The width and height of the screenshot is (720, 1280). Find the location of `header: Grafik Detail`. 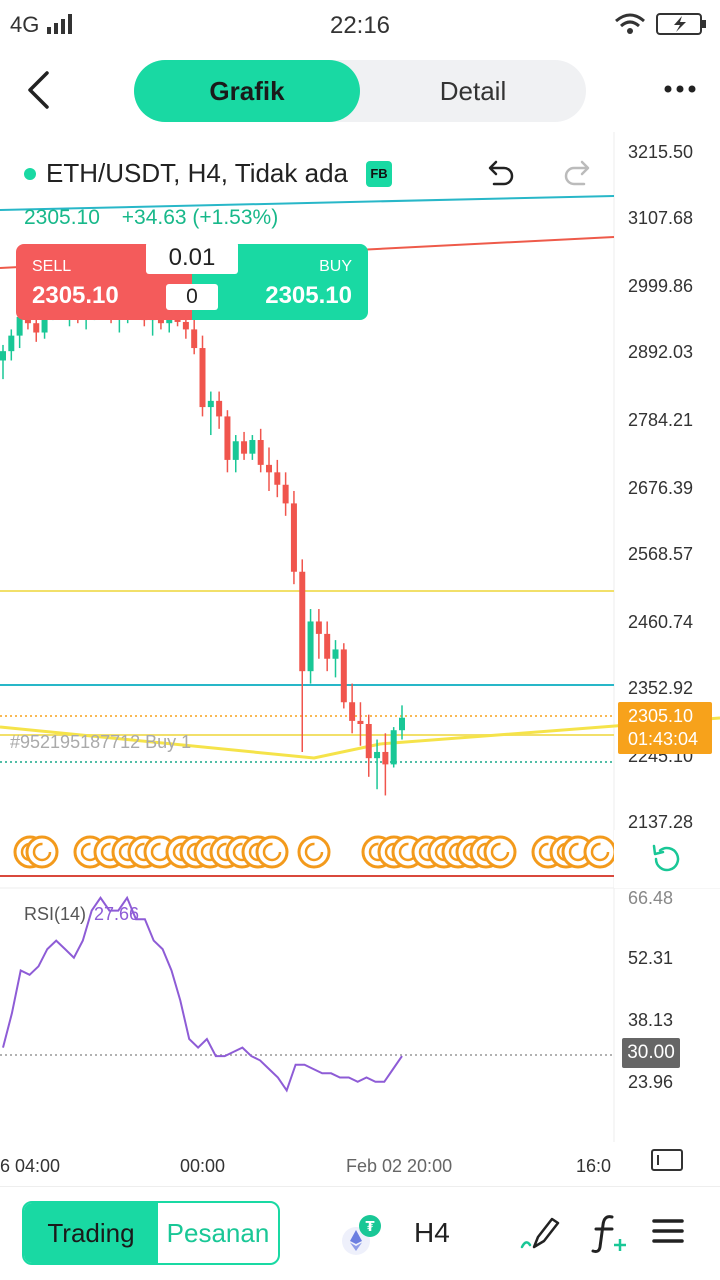

header: Grafik Detail is located at coordinates (360, 90).